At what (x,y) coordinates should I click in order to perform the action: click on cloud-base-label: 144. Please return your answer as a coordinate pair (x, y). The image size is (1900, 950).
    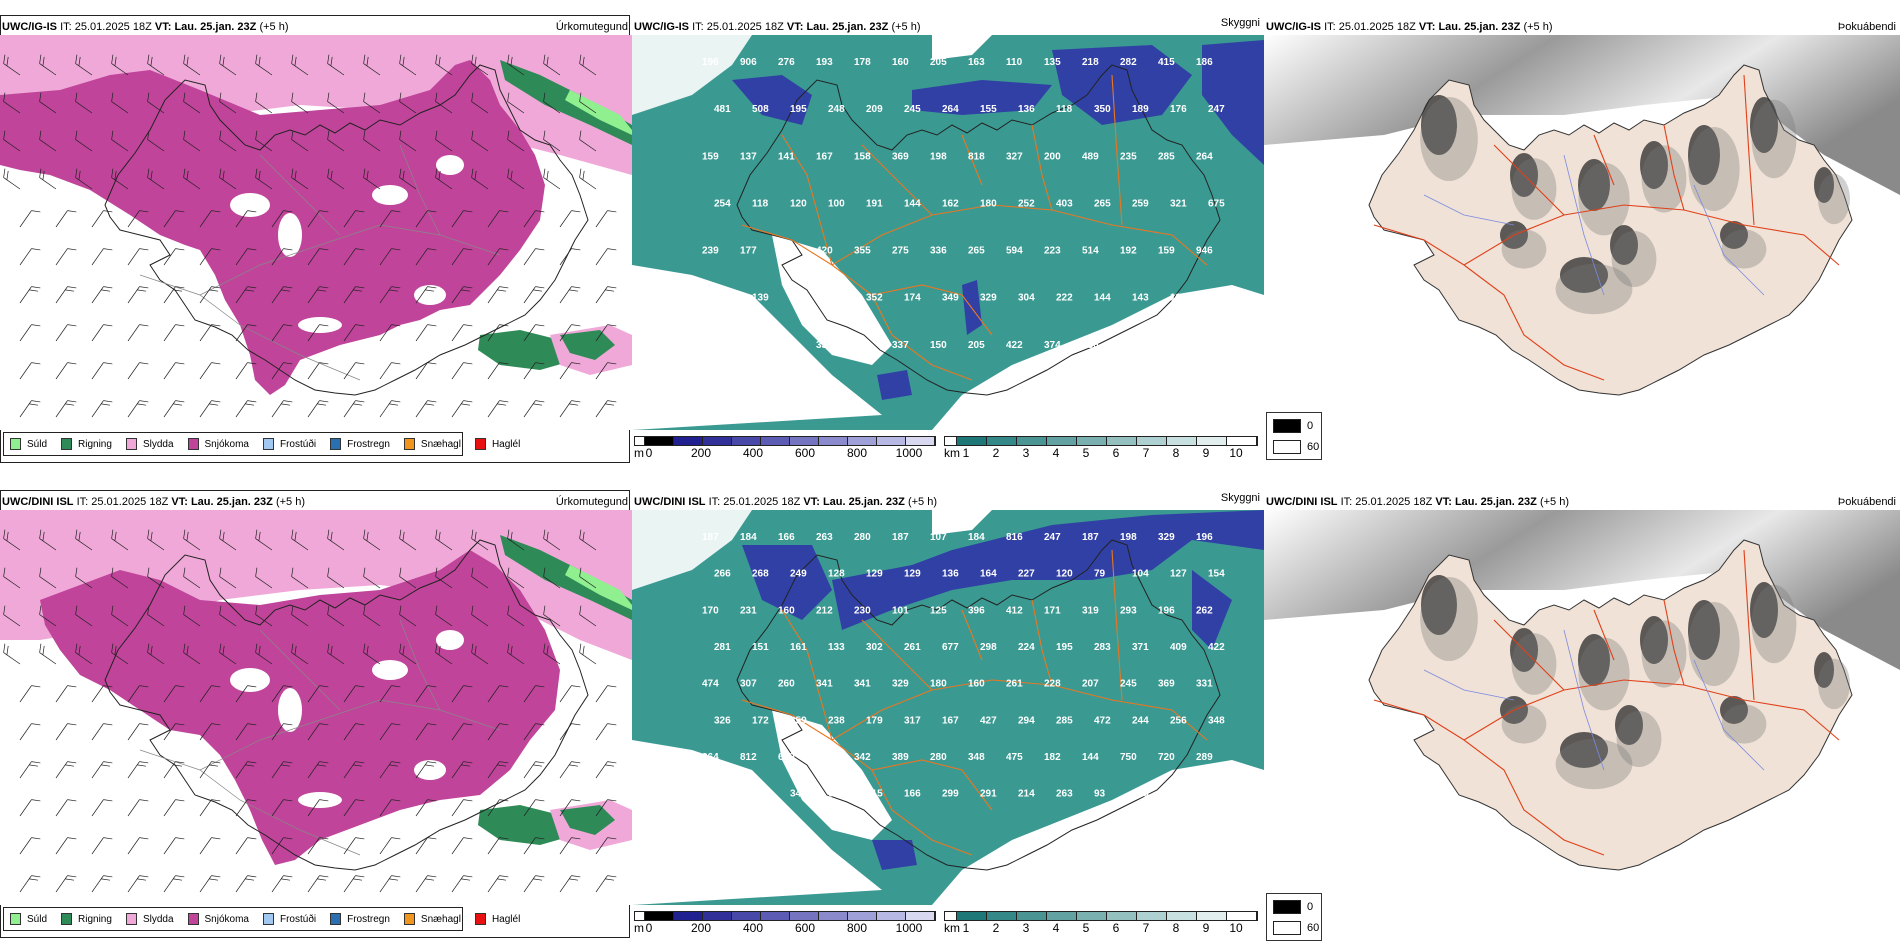
    Looking at the image, I should click on (912, 203).